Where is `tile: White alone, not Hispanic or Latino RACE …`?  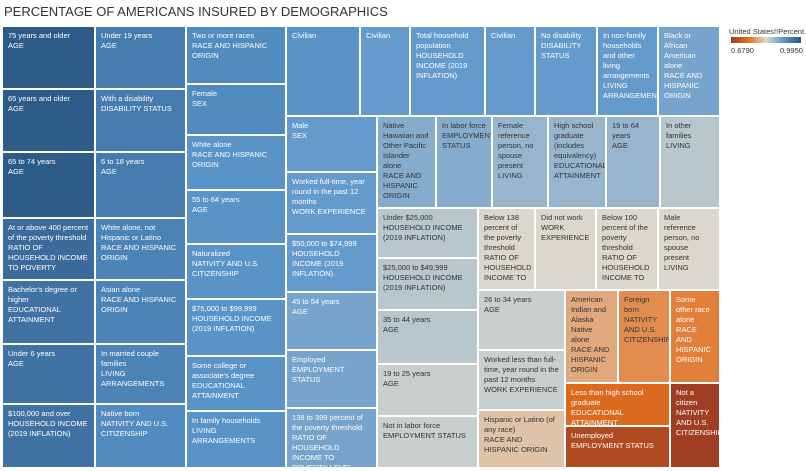 tile: White alone, not Hispanic or Latino RACE … is located at coordinates (140, 249).